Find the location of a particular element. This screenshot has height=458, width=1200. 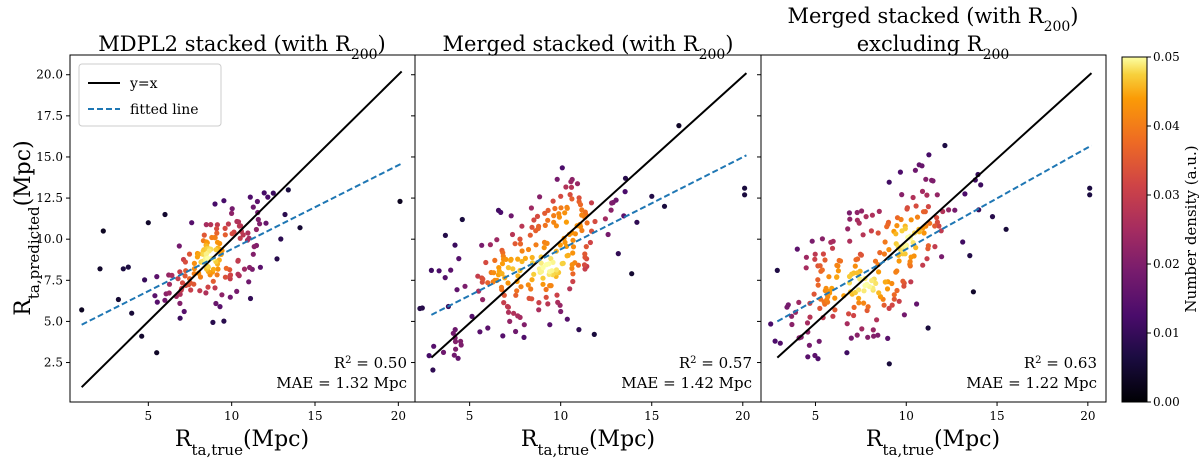

colorbar-label: Number density (a.u.) is located at coordinates (1191, 228).